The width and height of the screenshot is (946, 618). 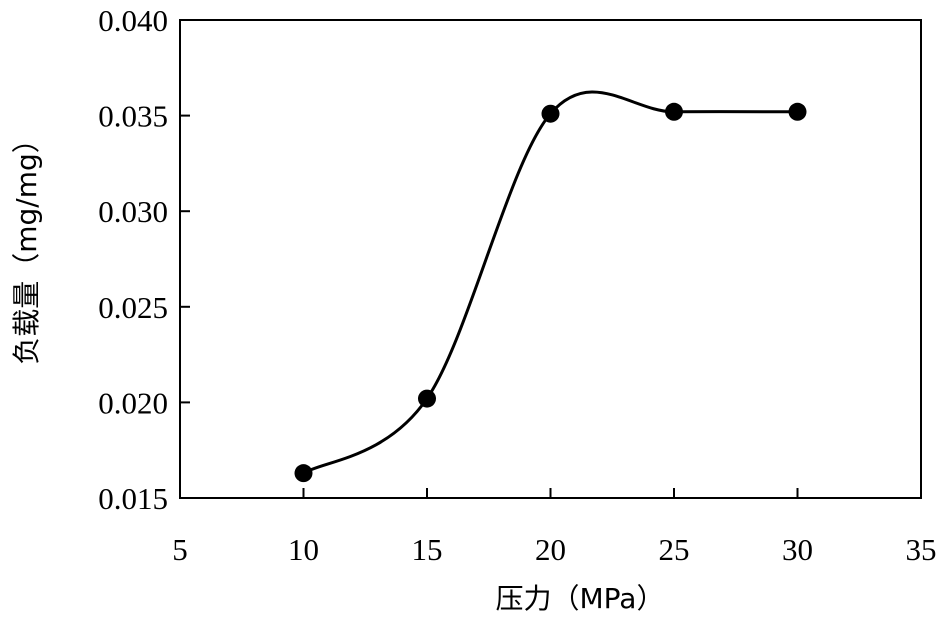 What do you see at coordinates (144, 259) in the screenshot?
I see `y-axis-ticks: 0.015 0.020 0.025 0.030 0.035 0.040` at bounding box center [144, 259].